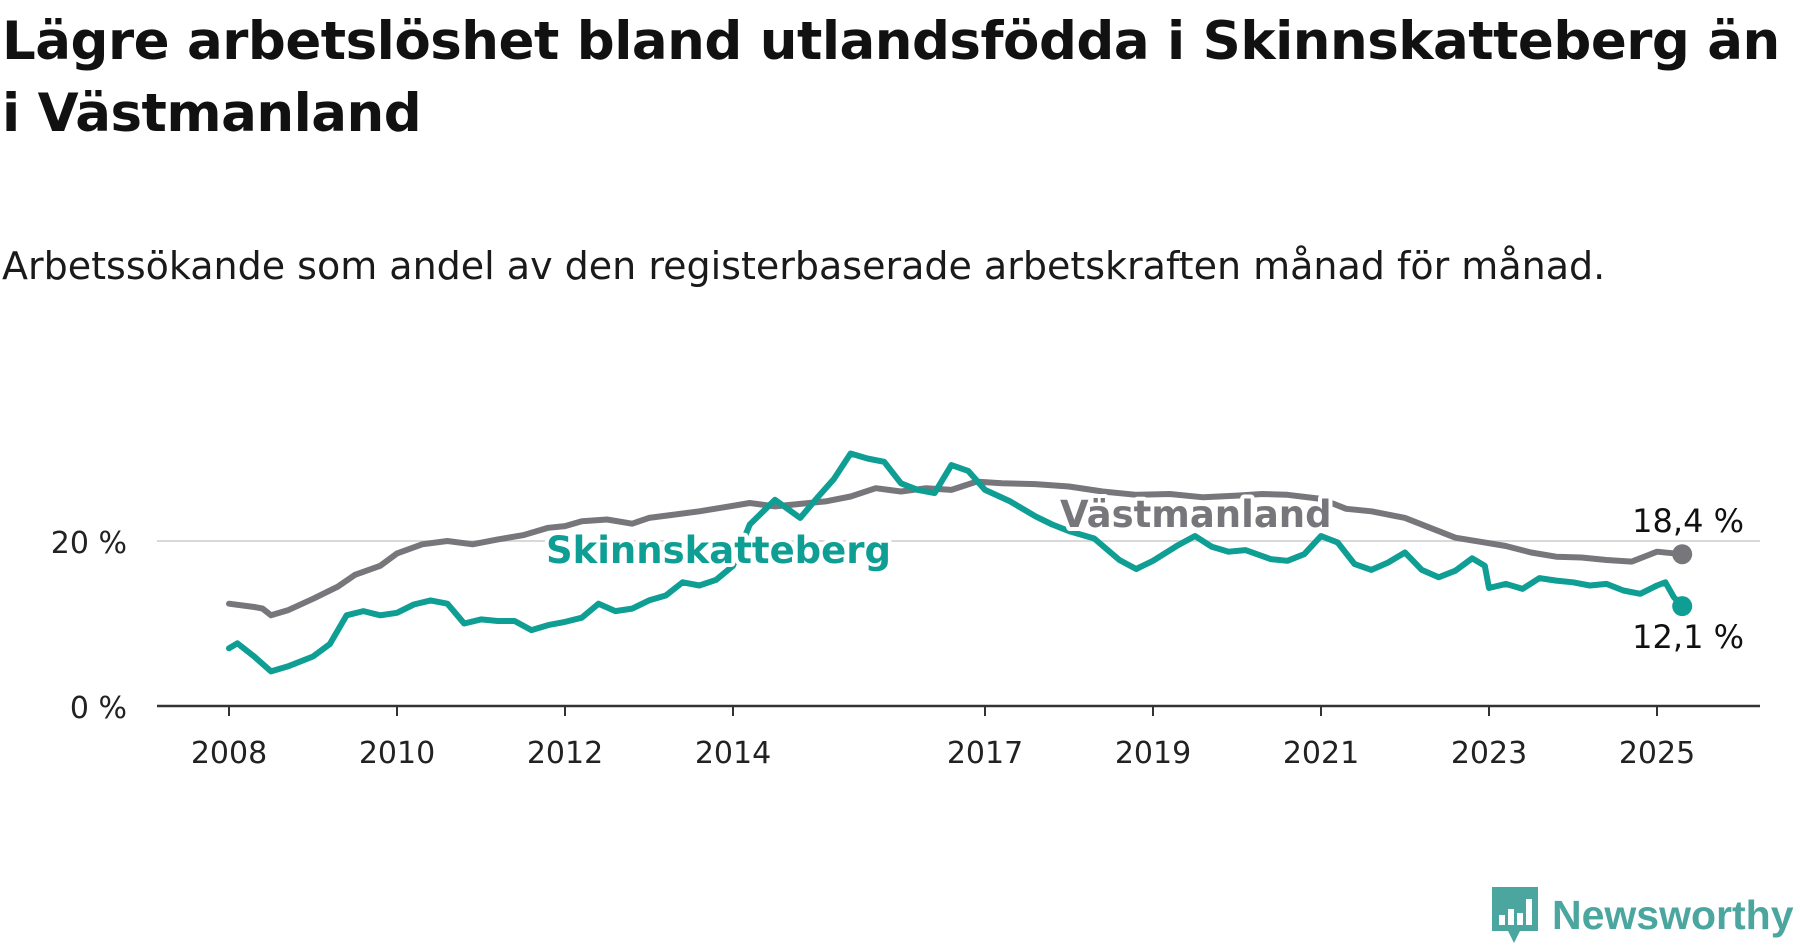 The height and width of the screenshot is (948, 1800). I want to click on newsworthy-brand: Newsworthy, so click(1642, 915).